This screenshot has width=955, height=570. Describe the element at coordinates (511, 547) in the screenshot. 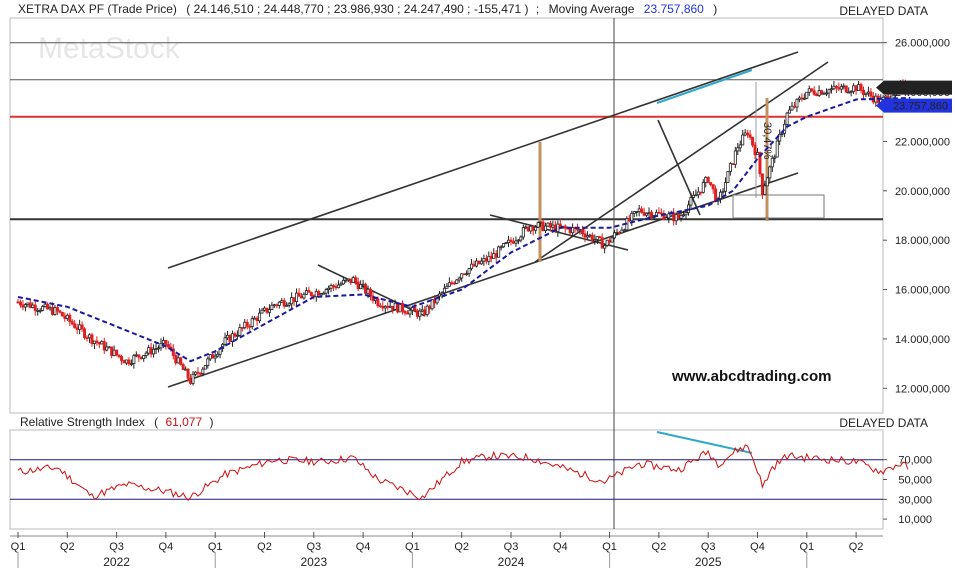

I see `quarter-label: Q3` at that location.